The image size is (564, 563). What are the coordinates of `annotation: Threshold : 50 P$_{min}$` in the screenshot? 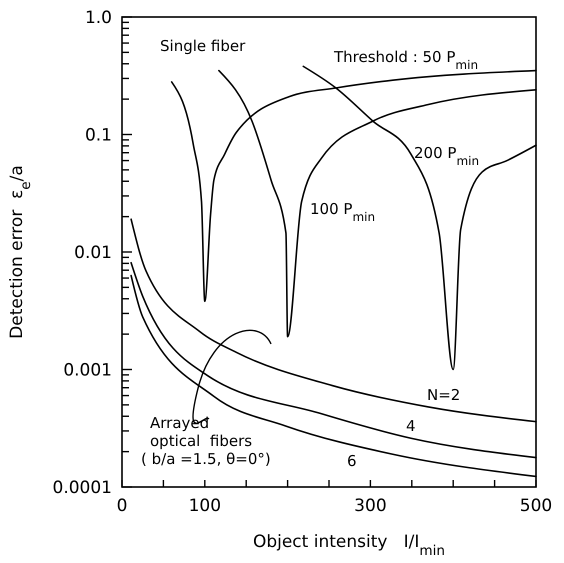 It's located at (405, 60).